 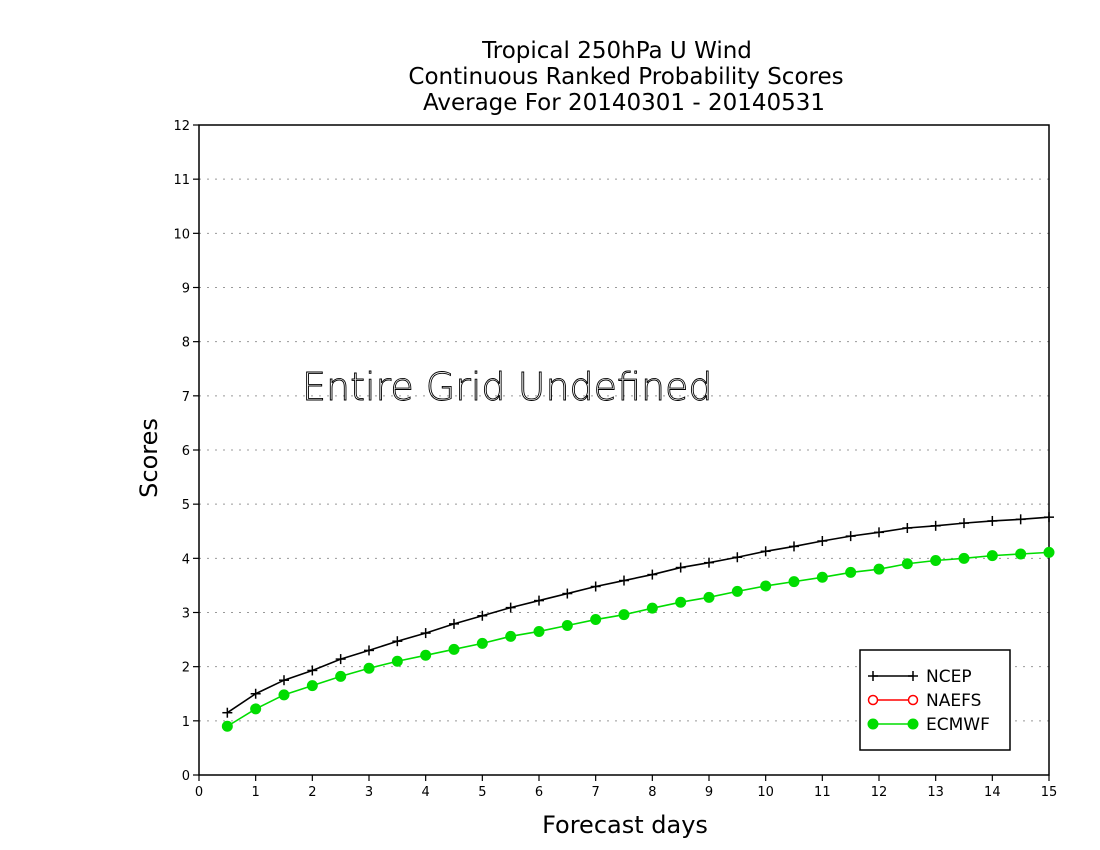 I want to click on y-tick-label-2: 2, so click(x=186, y=668).